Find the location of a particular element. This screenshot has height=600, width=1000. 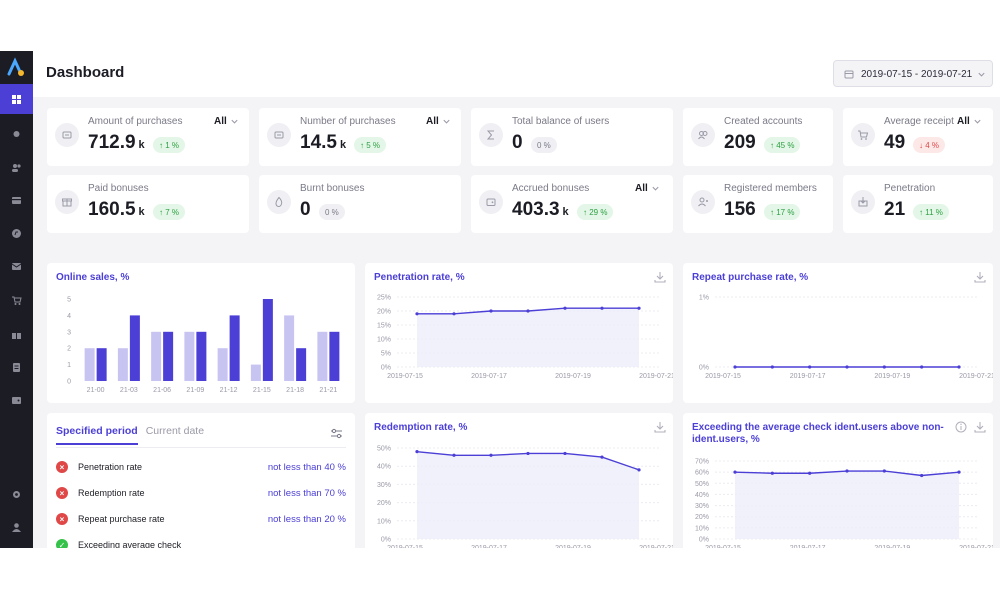

layout-grid-icon is located at coordinates (16, 99).